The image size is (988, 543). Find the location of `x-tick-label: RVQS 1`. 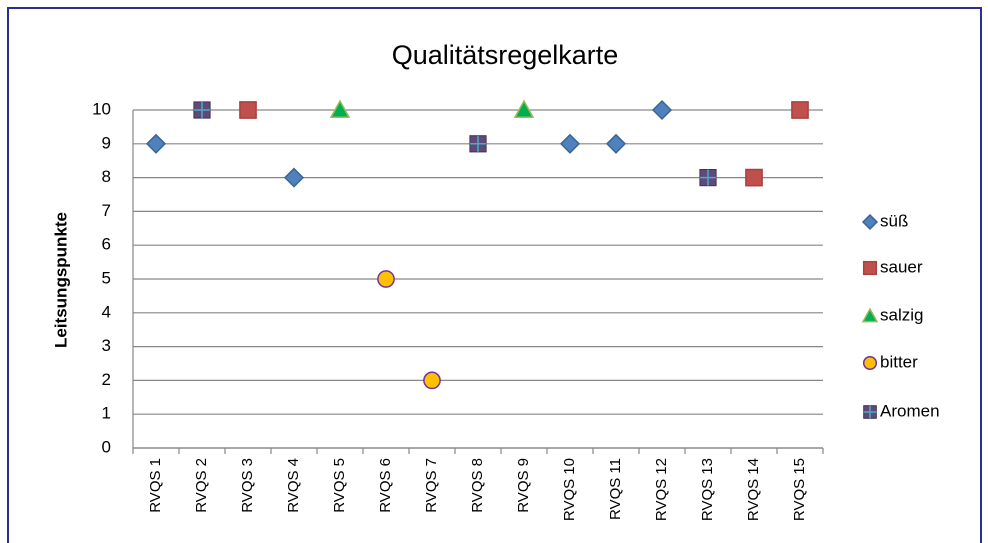

x-tick-label: RVQS 1 is located at coordinates (155, 485).